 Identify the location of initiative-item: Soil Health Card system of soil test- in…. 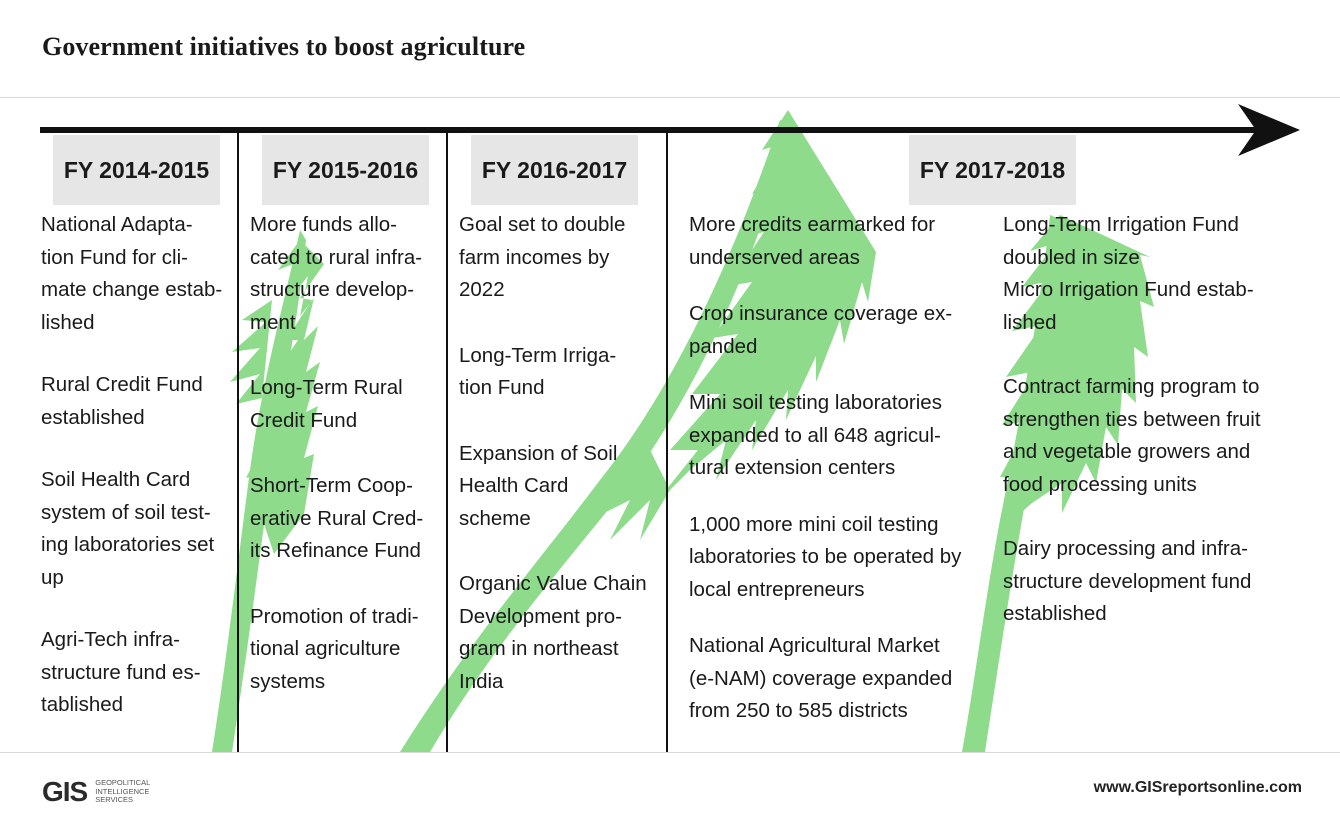
(128, 528).